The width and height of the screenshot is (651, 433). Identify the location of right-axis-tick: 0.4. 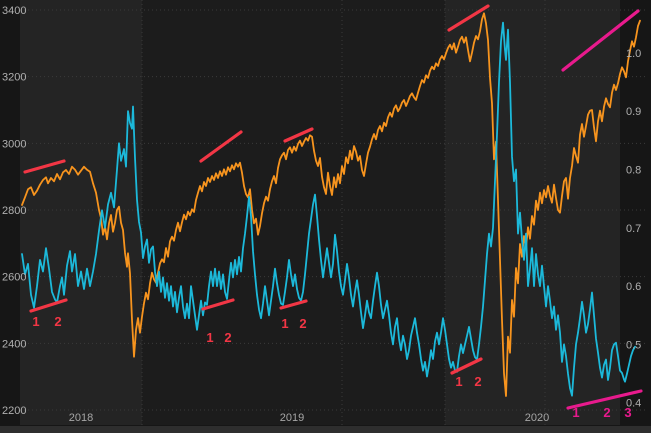
(633, 404).